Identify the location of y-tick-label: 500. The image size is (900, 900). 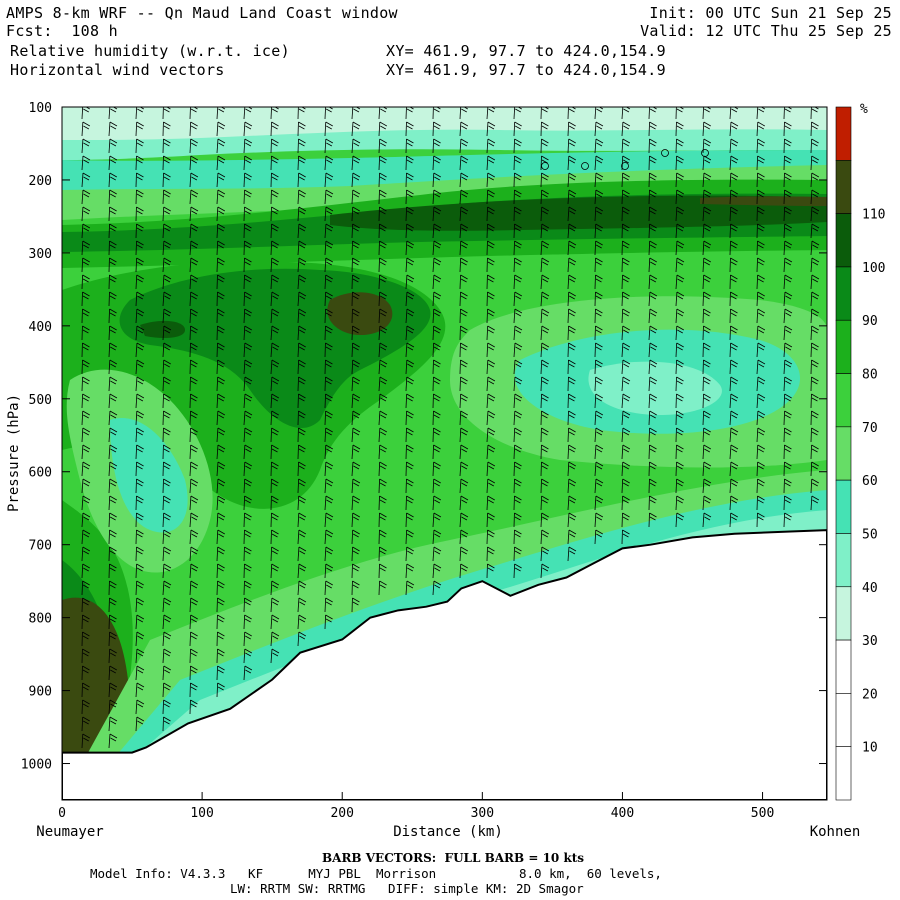
(40, 400).